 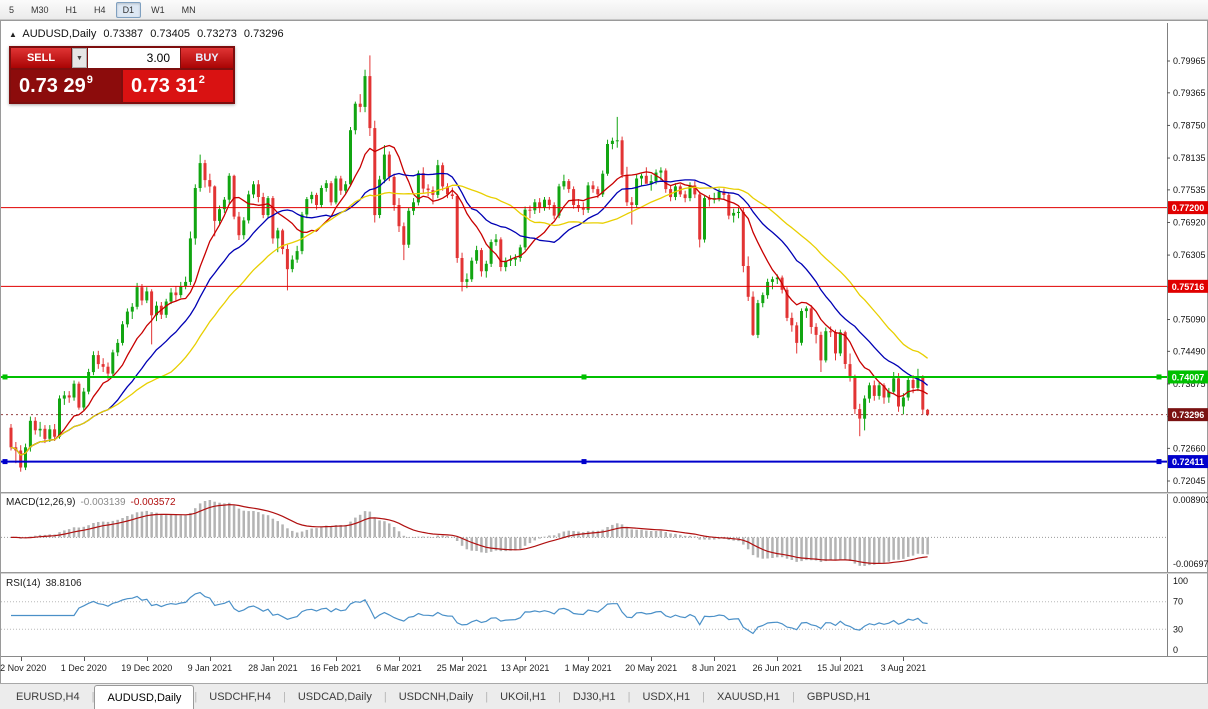 What do you see at coordinates (89, 80) in the screenshot?
I see `bid-price-pip: 9` at bounding box center [89, 80].